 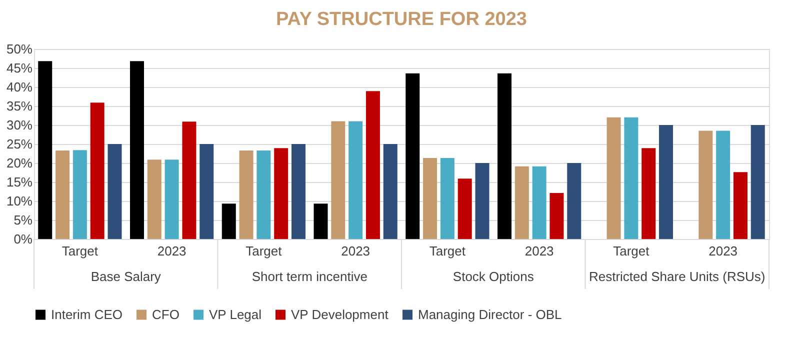 What do you see at coordinates (19, 144) in the screenshot?
I see `y-tick-label: 25%` at bounding box center [19, 144].